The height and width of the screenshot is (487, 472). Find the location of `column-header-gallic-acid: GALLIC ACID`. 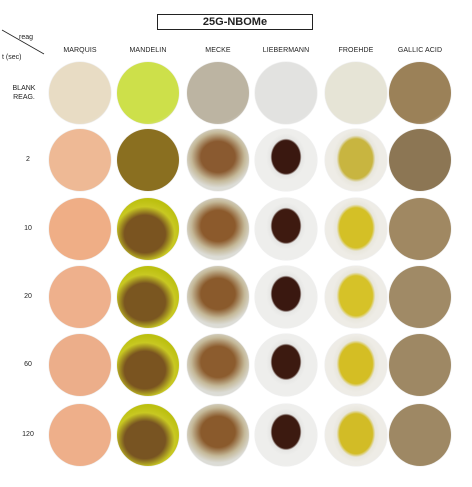

column-header-gallic-acid: GALLIC ACID is located at coordinates (420, 50).